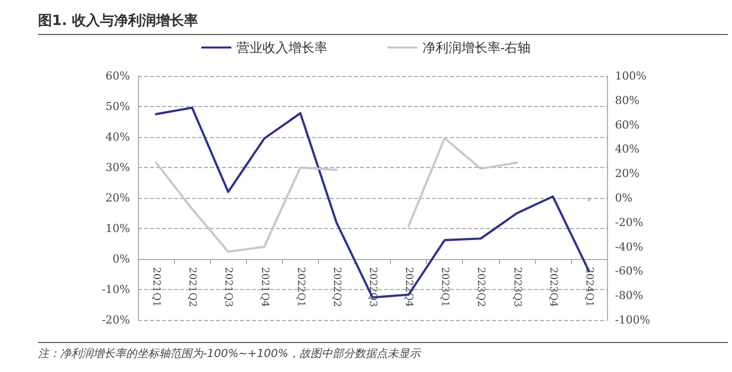 The height and width of the screenshot is (372, 732). Describe the element at coordinates (192, 287) in the screenshot. I see `x-tick-label: 2021Q2` at that location.